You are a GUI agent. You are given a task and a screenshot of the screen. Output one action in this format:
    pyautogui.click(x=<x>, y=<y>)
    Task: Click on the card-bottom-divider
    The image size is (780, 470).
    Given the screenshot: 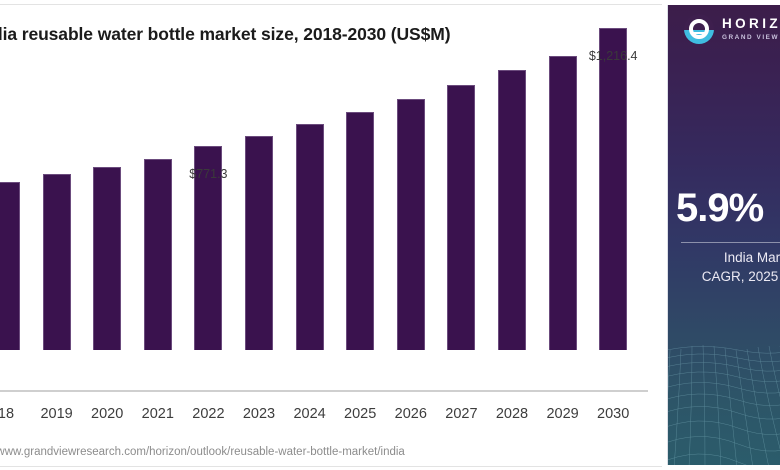 What is the action you would take?
    pyautogui.click(x=331, y=466)
    